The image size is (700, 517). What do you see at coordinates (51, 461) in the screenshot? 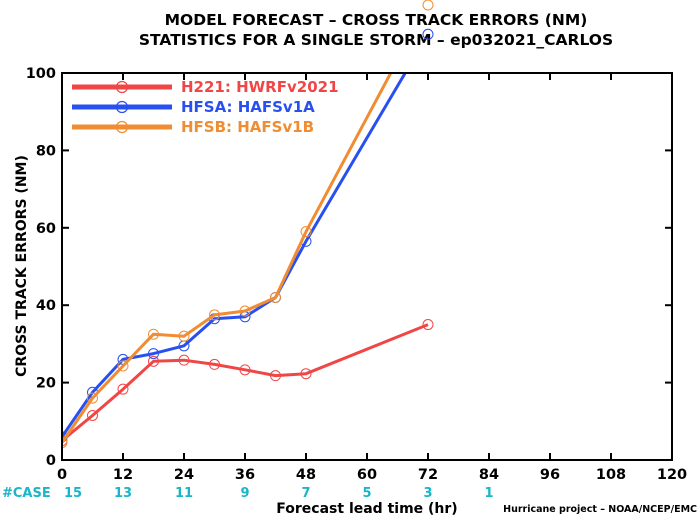
I see `y-tick-label: 0` at bounding box center [51, 461].